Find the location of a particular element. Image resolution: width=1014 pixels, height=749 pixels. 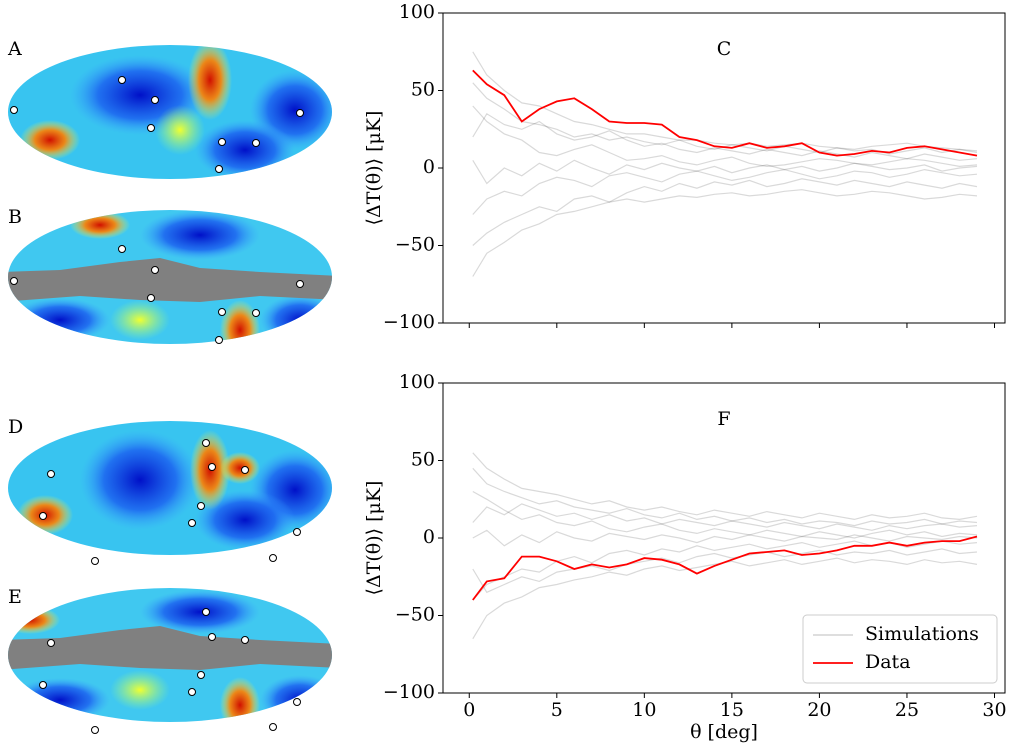

panel-label: A is located at coordinates (14, 49).